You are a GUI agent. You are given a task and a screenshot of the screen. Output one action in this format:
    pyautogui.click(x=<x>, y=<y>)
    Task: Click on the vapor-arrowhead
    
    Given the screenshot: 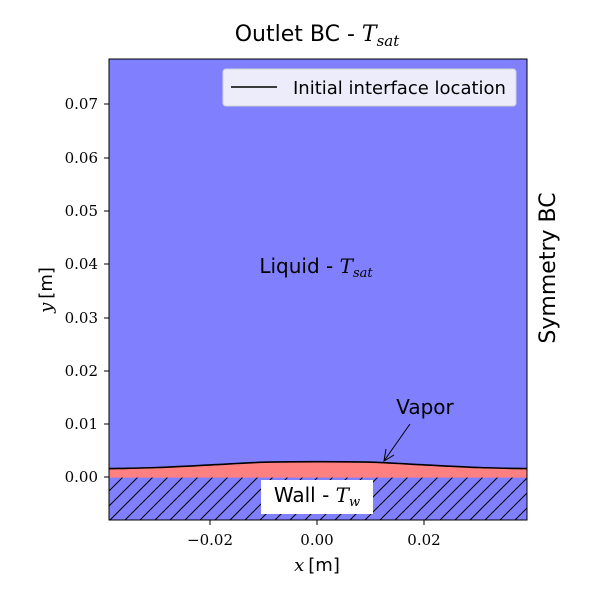 What is the action you would take?
    pyautogui.click(x=389, y=455)
    